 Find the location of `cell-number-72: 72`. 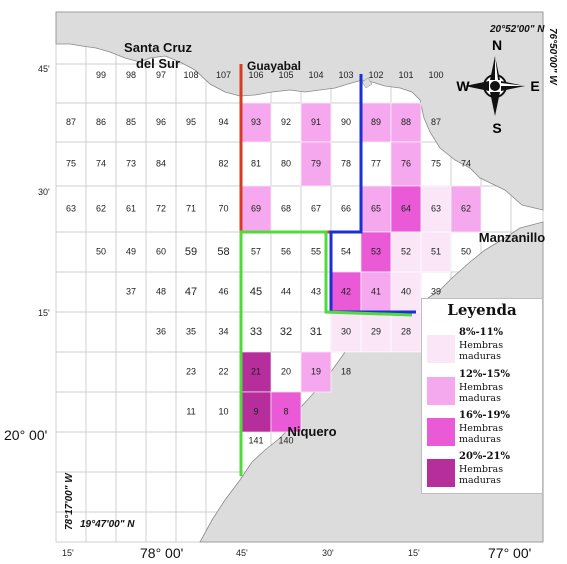

cell-number-72: 72 is located at coordinates (161, 208).